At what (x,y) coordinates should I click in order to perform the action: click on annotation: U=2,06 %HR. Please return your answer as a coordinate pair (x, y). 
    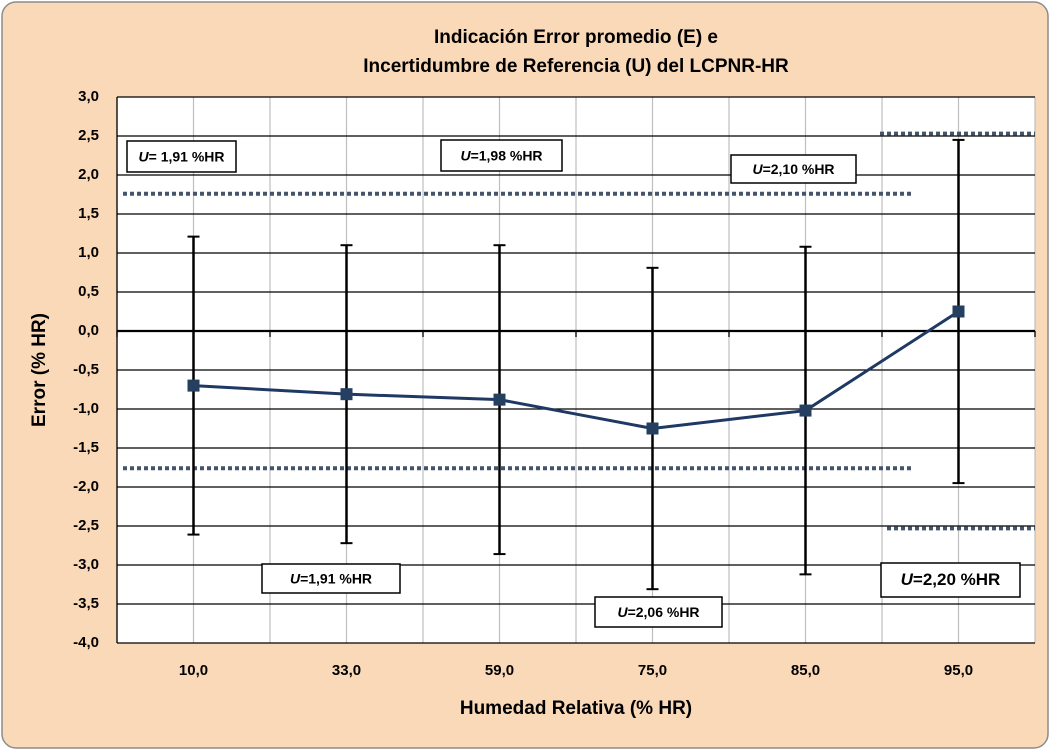
    Looking at the image, I should click on (658, 612).